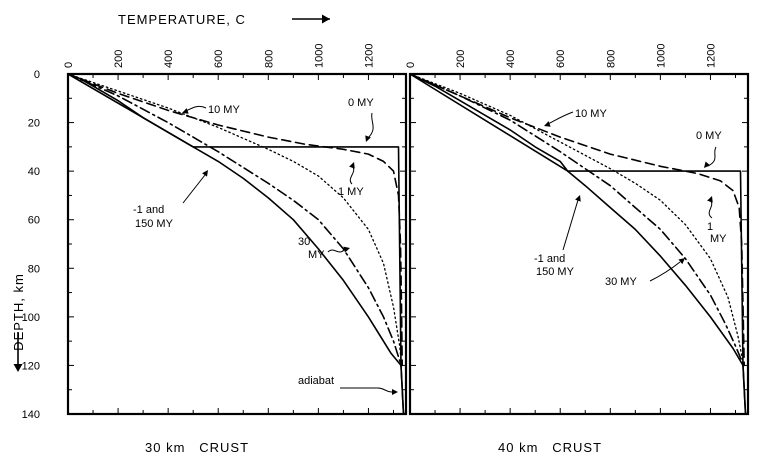 Image resolution: width=774 pixels, height=465 pixels. I want to click on x-axis-title-arrow, so click(311, 19).